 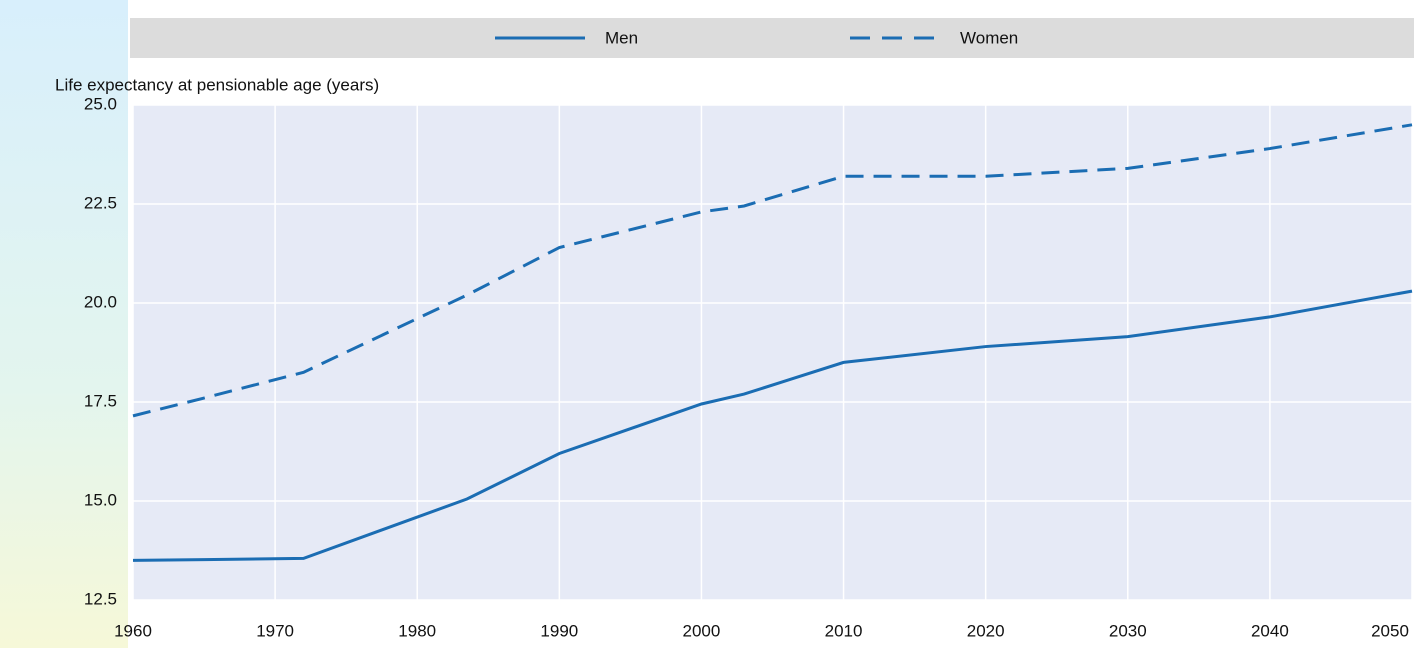 What do you see at coordinates (559, 630) in the screenshot?
I see `x-tick-label: 1990` at bounding box center [559, 630].